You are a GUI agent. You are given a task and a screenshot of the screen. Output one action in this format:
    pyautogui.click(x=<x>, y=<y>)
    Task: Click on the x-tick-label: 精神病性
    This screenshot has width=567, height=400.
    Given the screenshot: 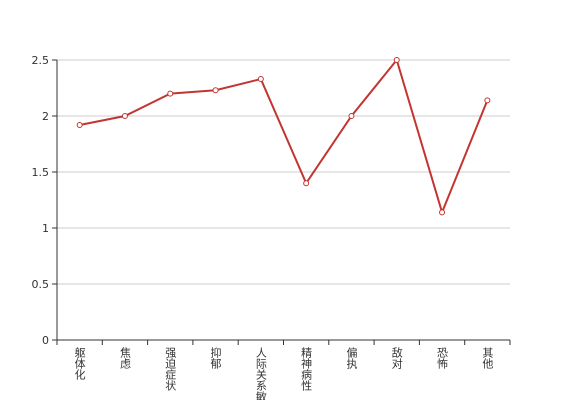 What is the action you would take?
    pyautogui.click(x=306, y=369)
    